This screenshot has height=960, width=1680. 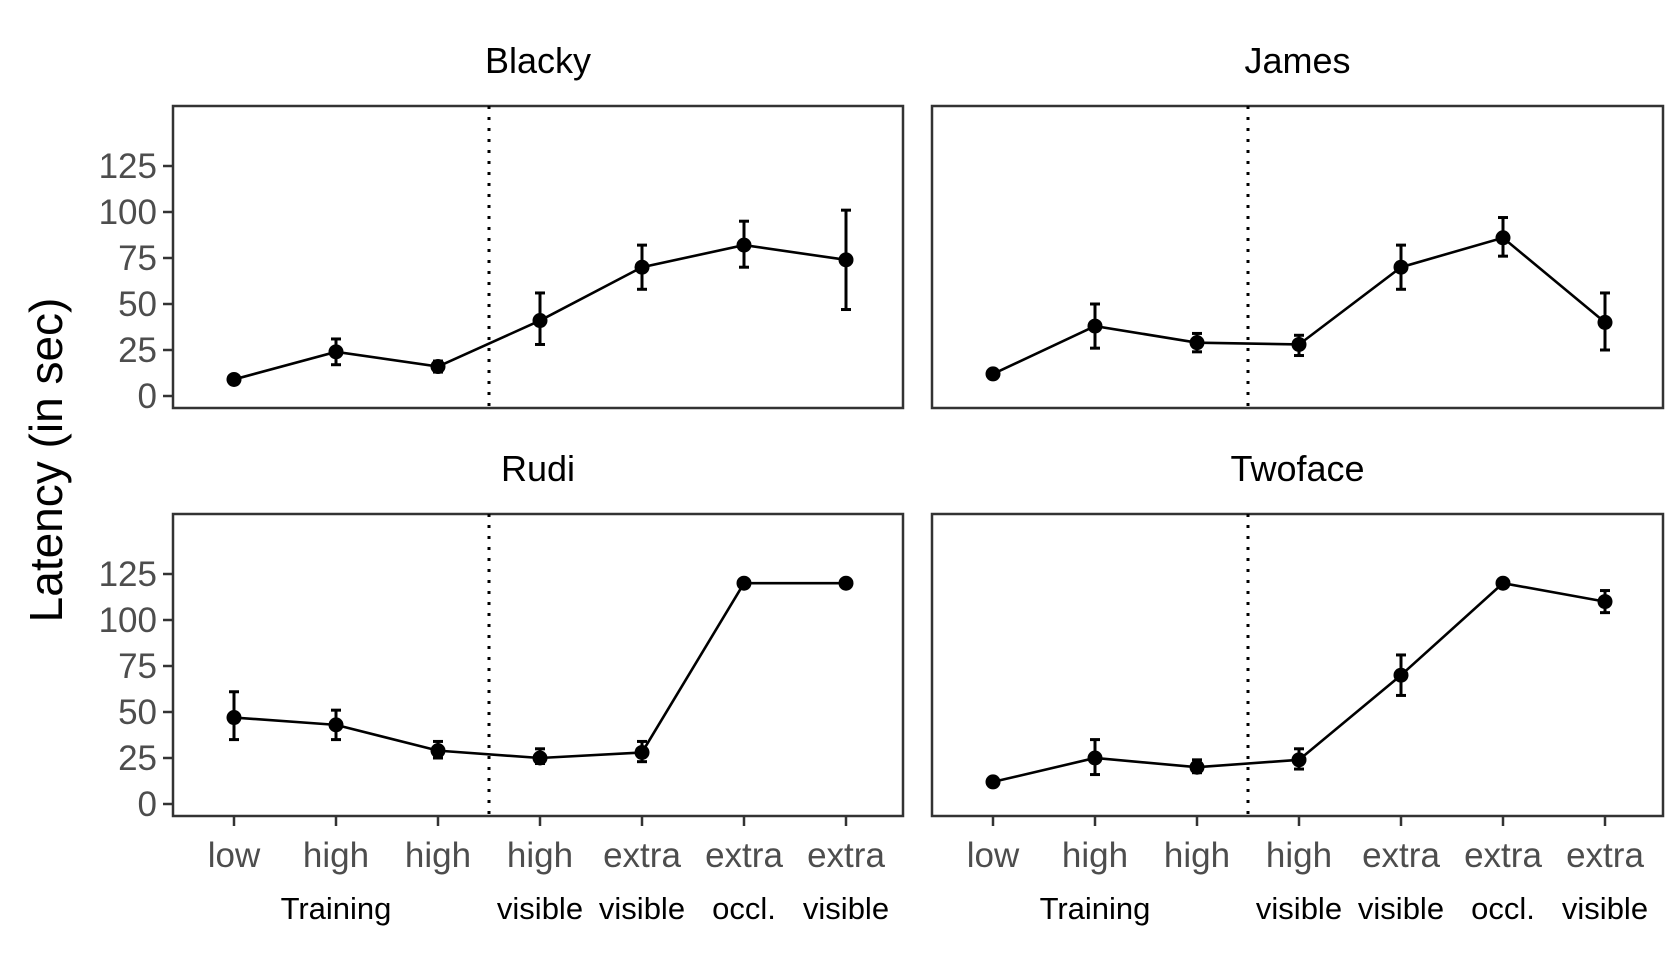 What do you see at coordinates (1297, 468) in the screenshot?
I see `panel-title: Twoface` at bounding box center [1297, 468].